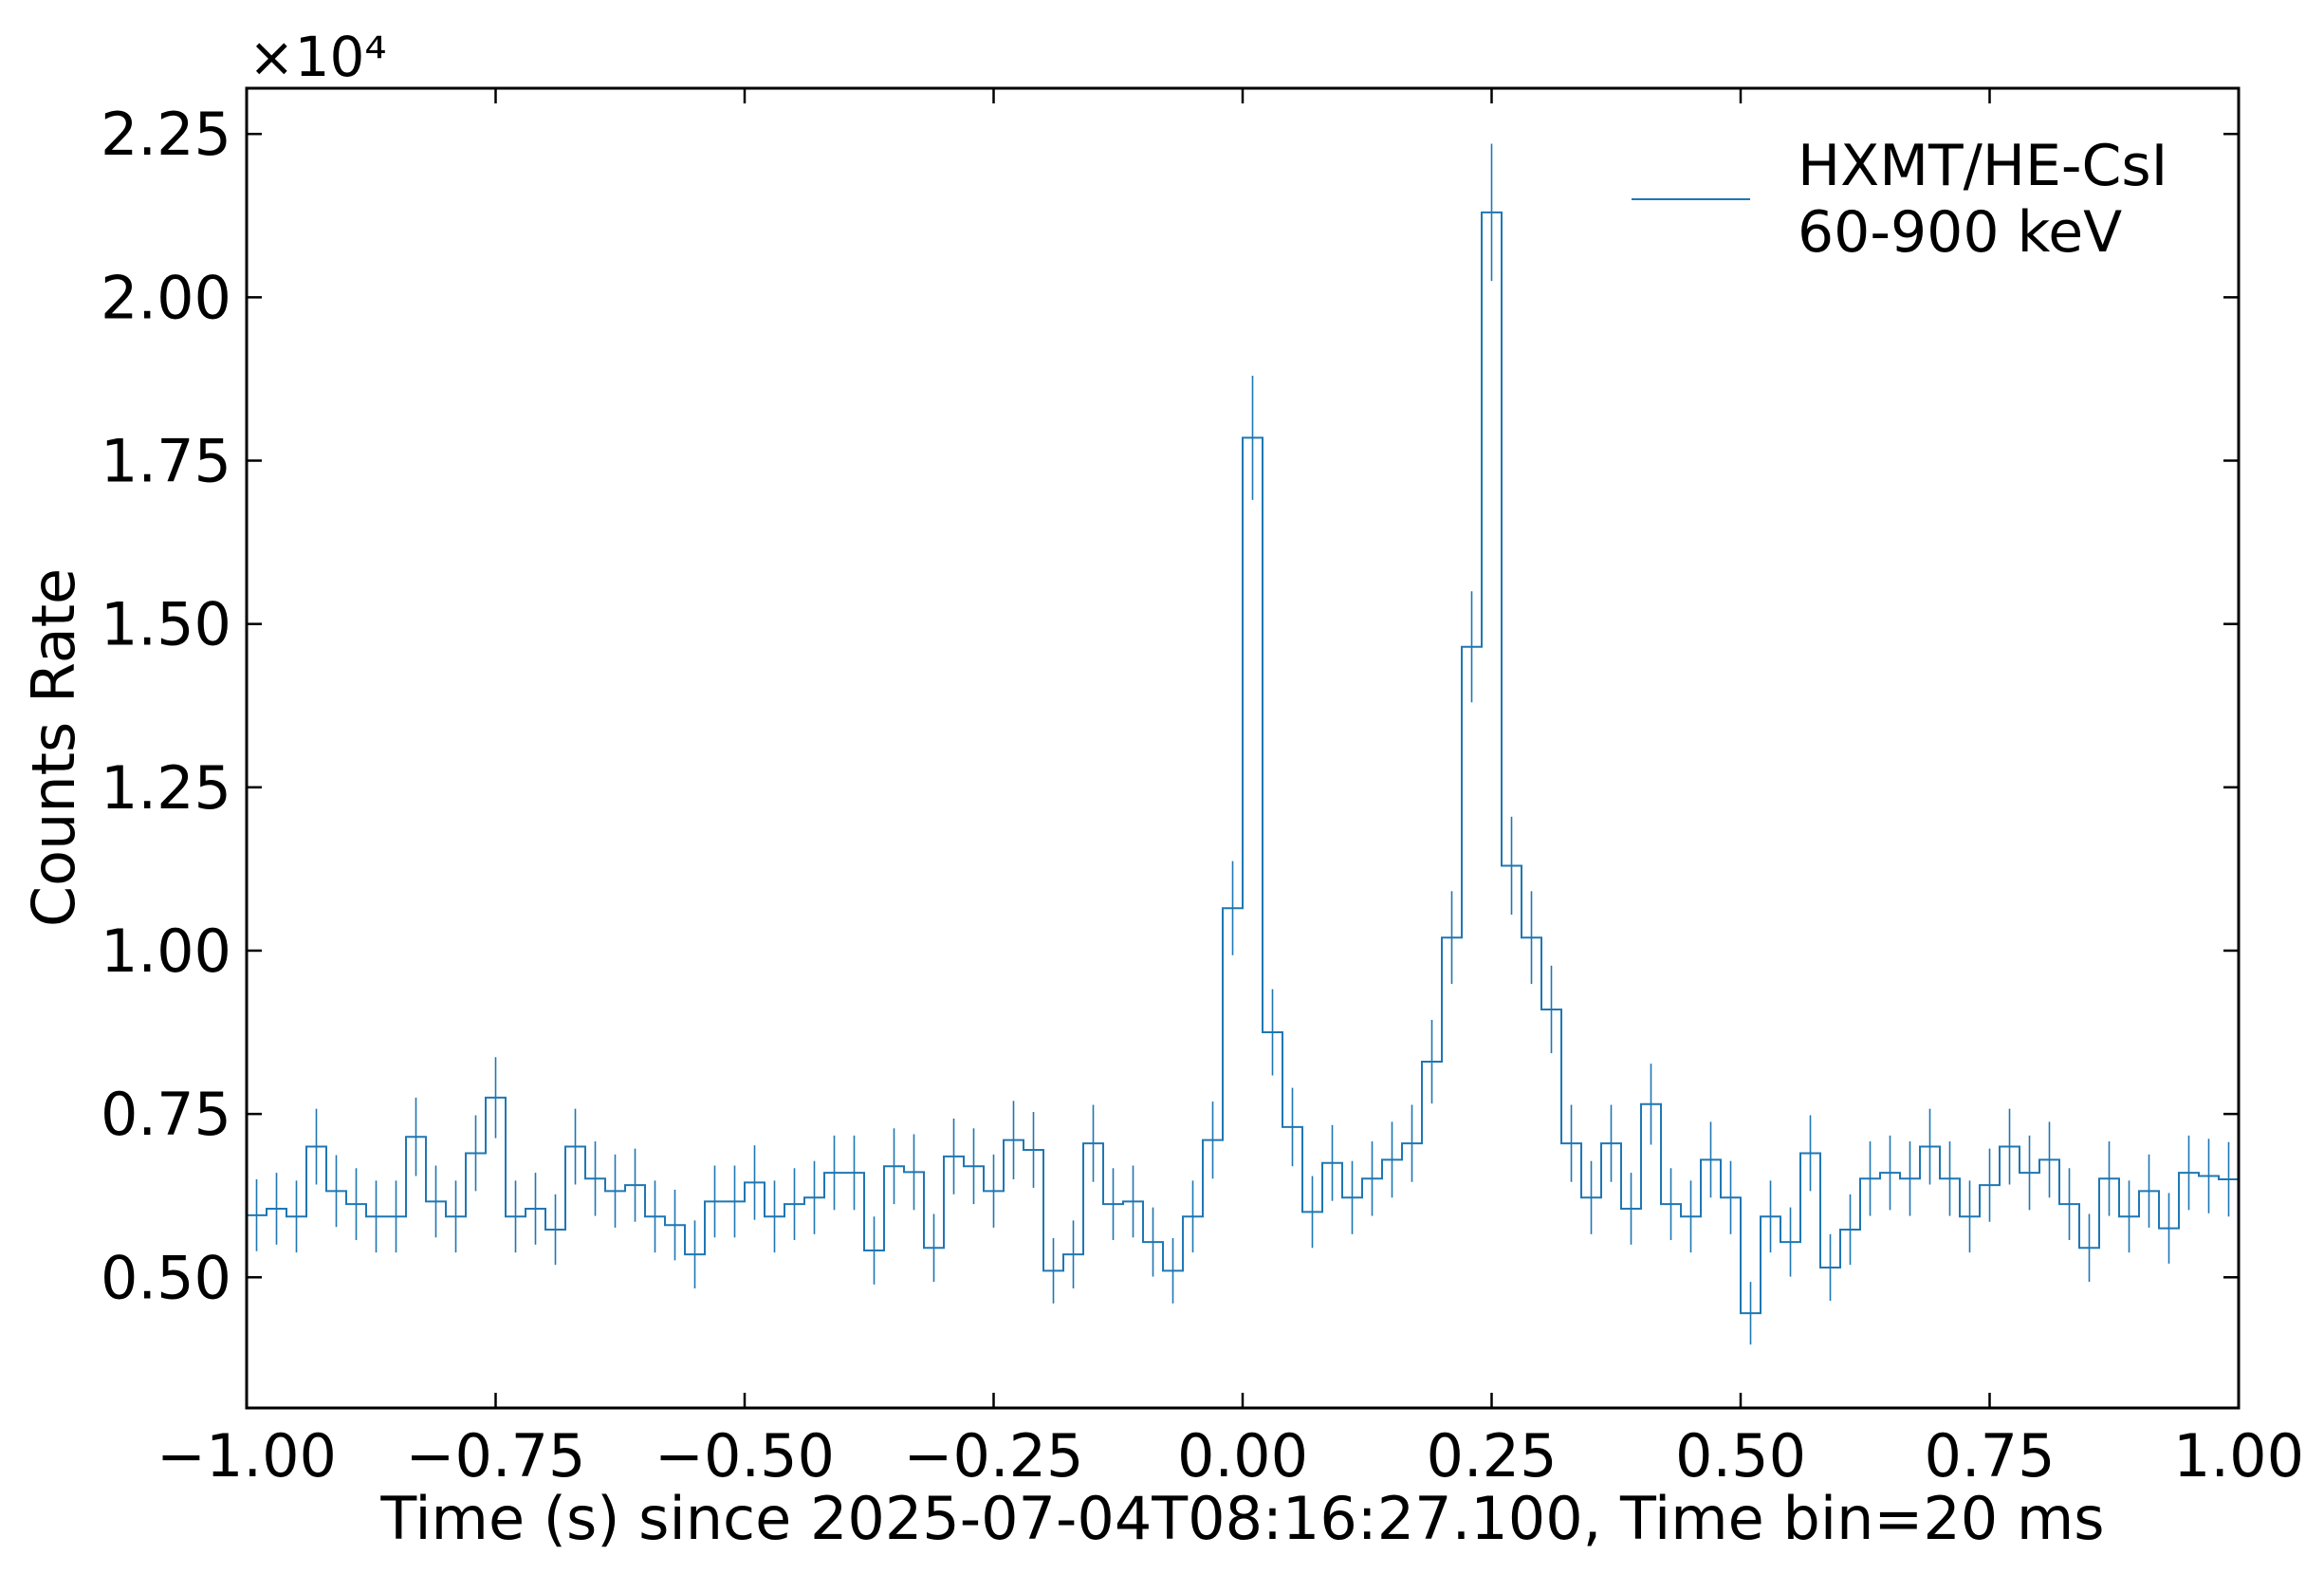 Image resolution: width=2324 pixels, height=1574 pixels. I want to click on x-tick-label: −1.00, so click(247, 1456).